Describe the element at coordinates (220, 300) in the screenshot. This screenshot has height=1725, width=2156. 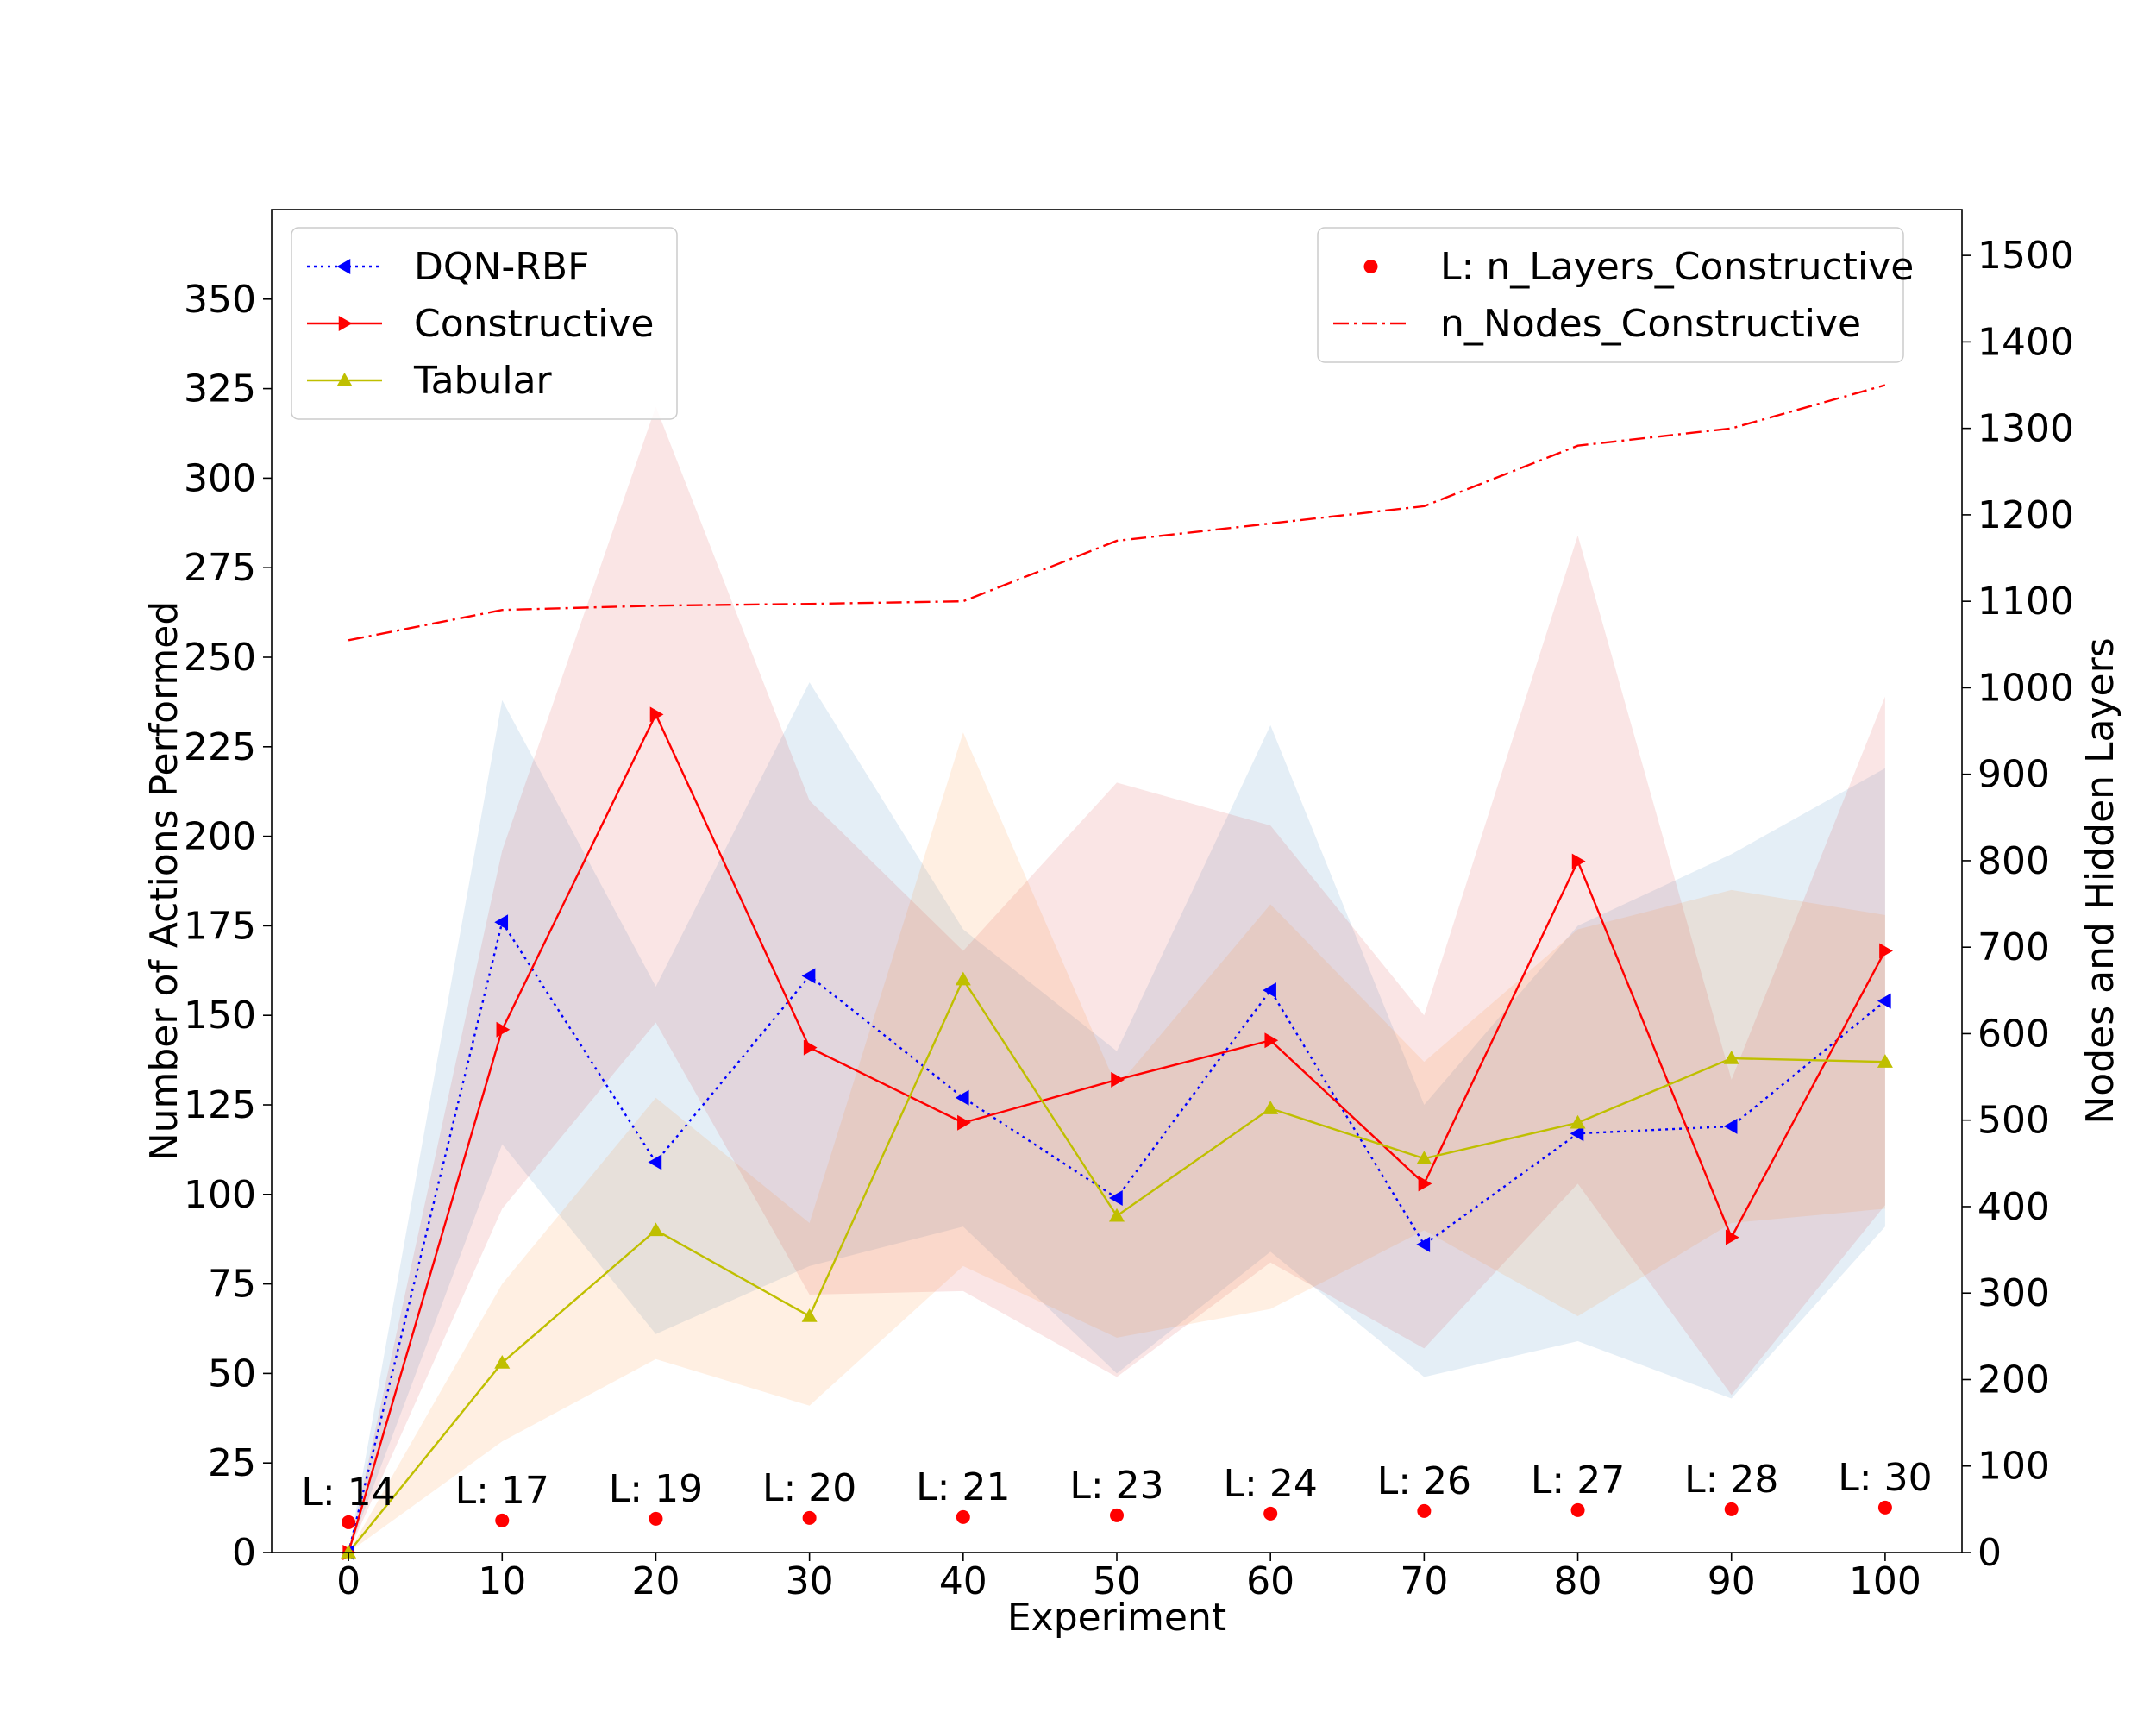
I see `y-tick-label: 350` at that location.